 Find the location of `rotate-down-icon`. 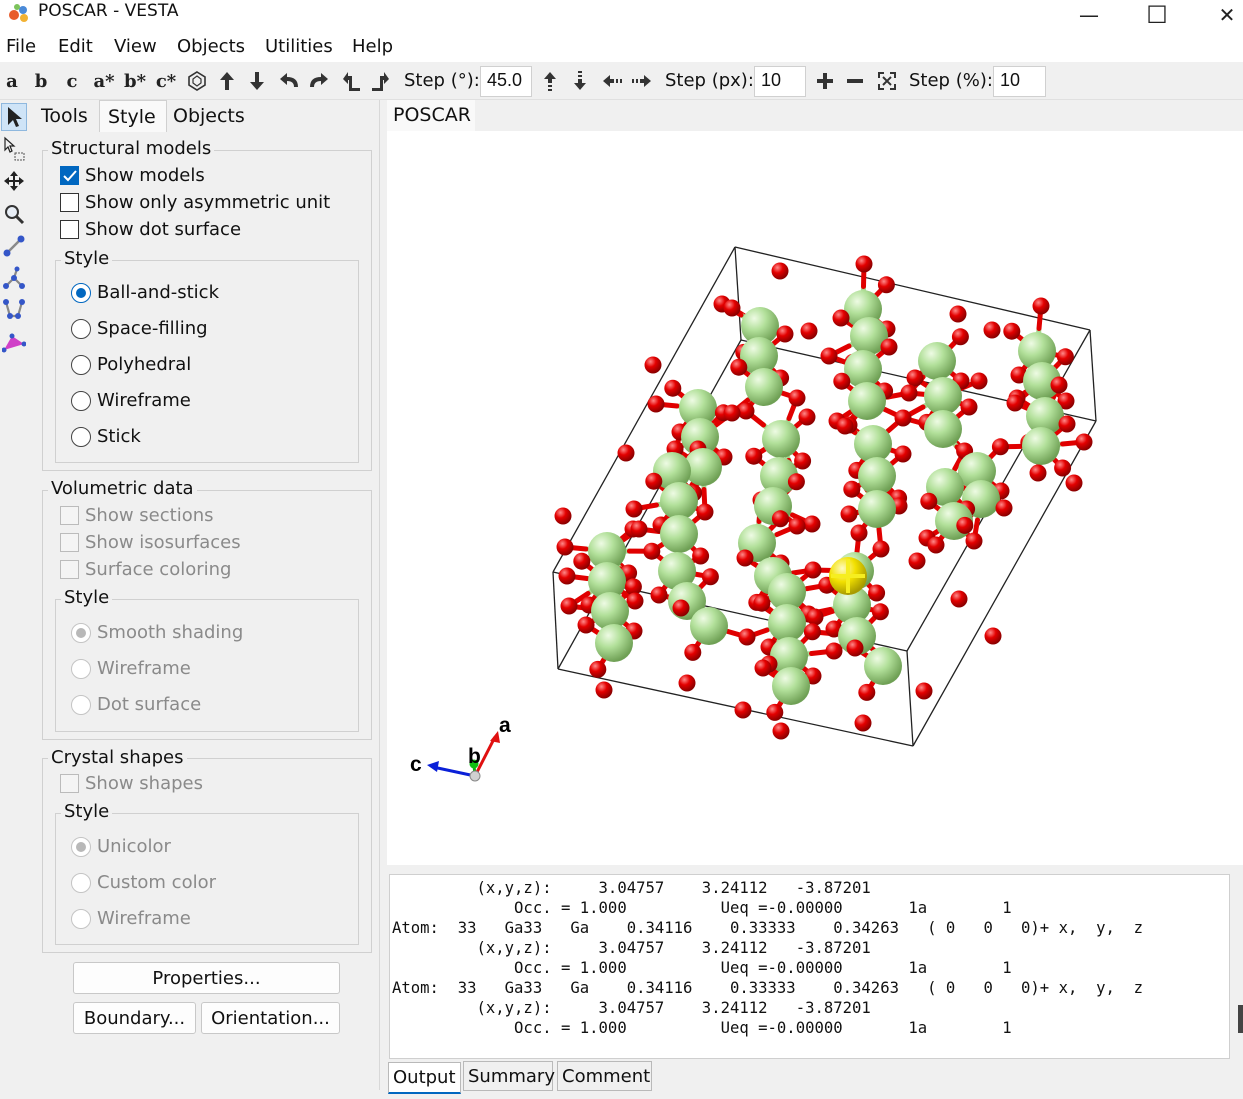

rotate-down-icon is located at coordinates (257, 81).